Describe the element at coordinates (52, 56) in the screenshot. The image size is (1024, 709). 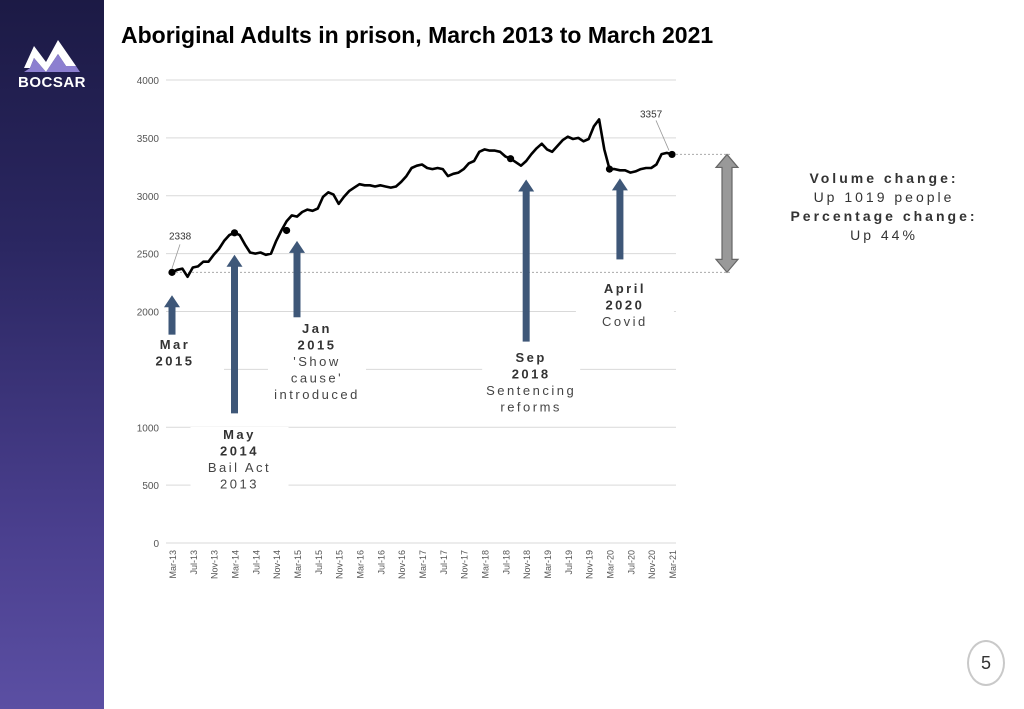
I see `bocsar-logo-icon` at that location.